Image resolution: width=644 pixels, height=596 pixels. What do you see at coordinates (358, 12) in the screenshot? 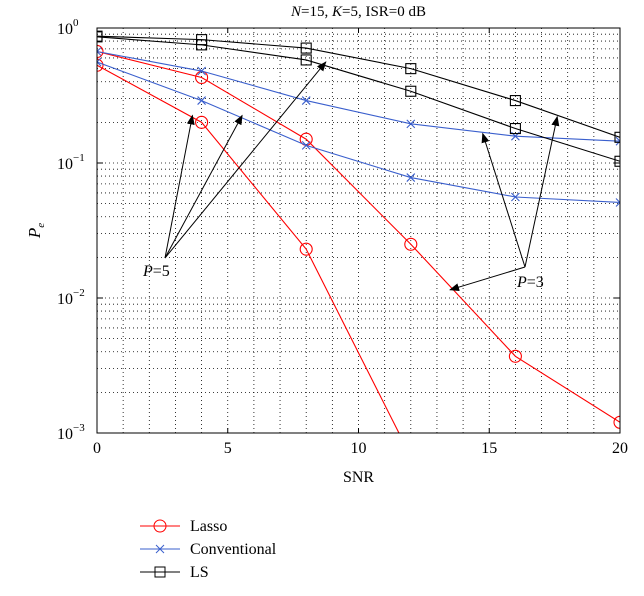
I see `chart-title: N=15, K=5, ISR=0 dB` at bounding box center [358, 12].